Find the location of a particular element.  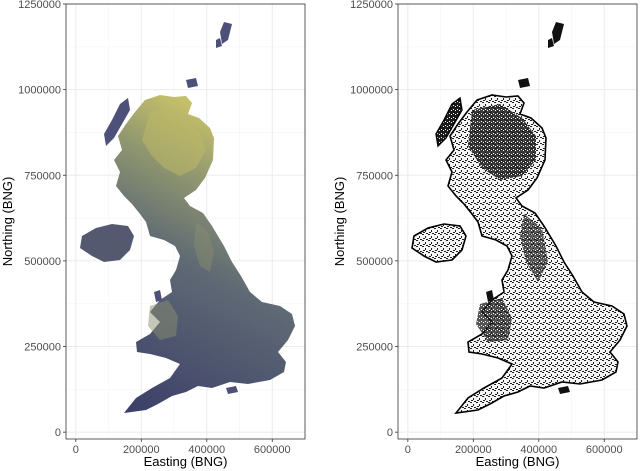

upland-dense-cover is located at coordinates (502, 142).